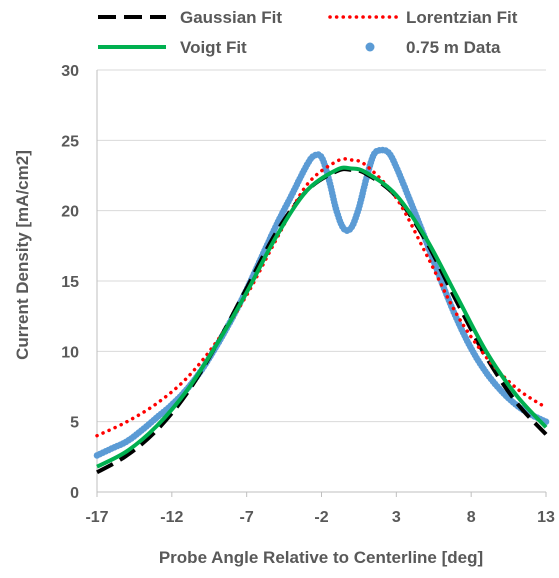 Image resolution: width=559 pixels, height=578 pixels. Describe the element at coordinates (213, 47) in the screenshot. I see `legend-label-voigt-fit: Voigt Fit` at that location.